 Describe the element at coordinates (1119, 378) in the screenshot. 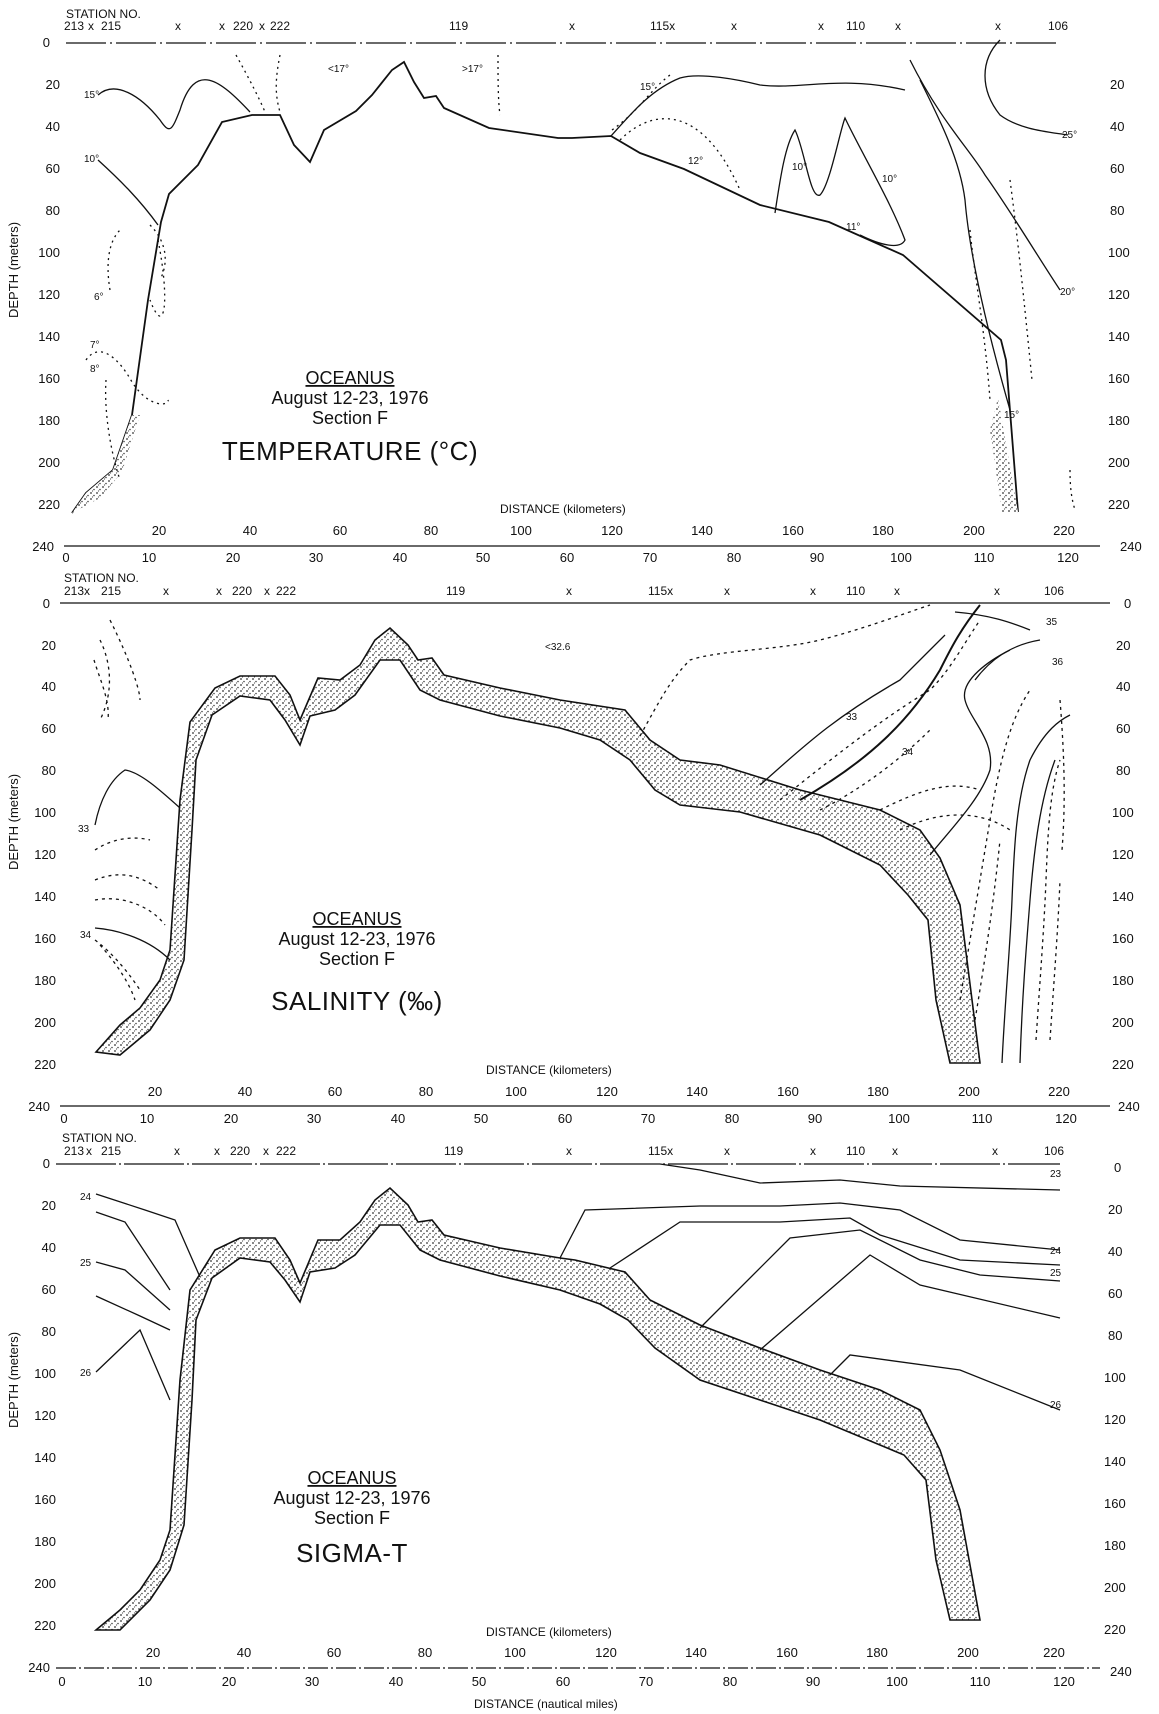

I see `depth-tick: 160` at that location.